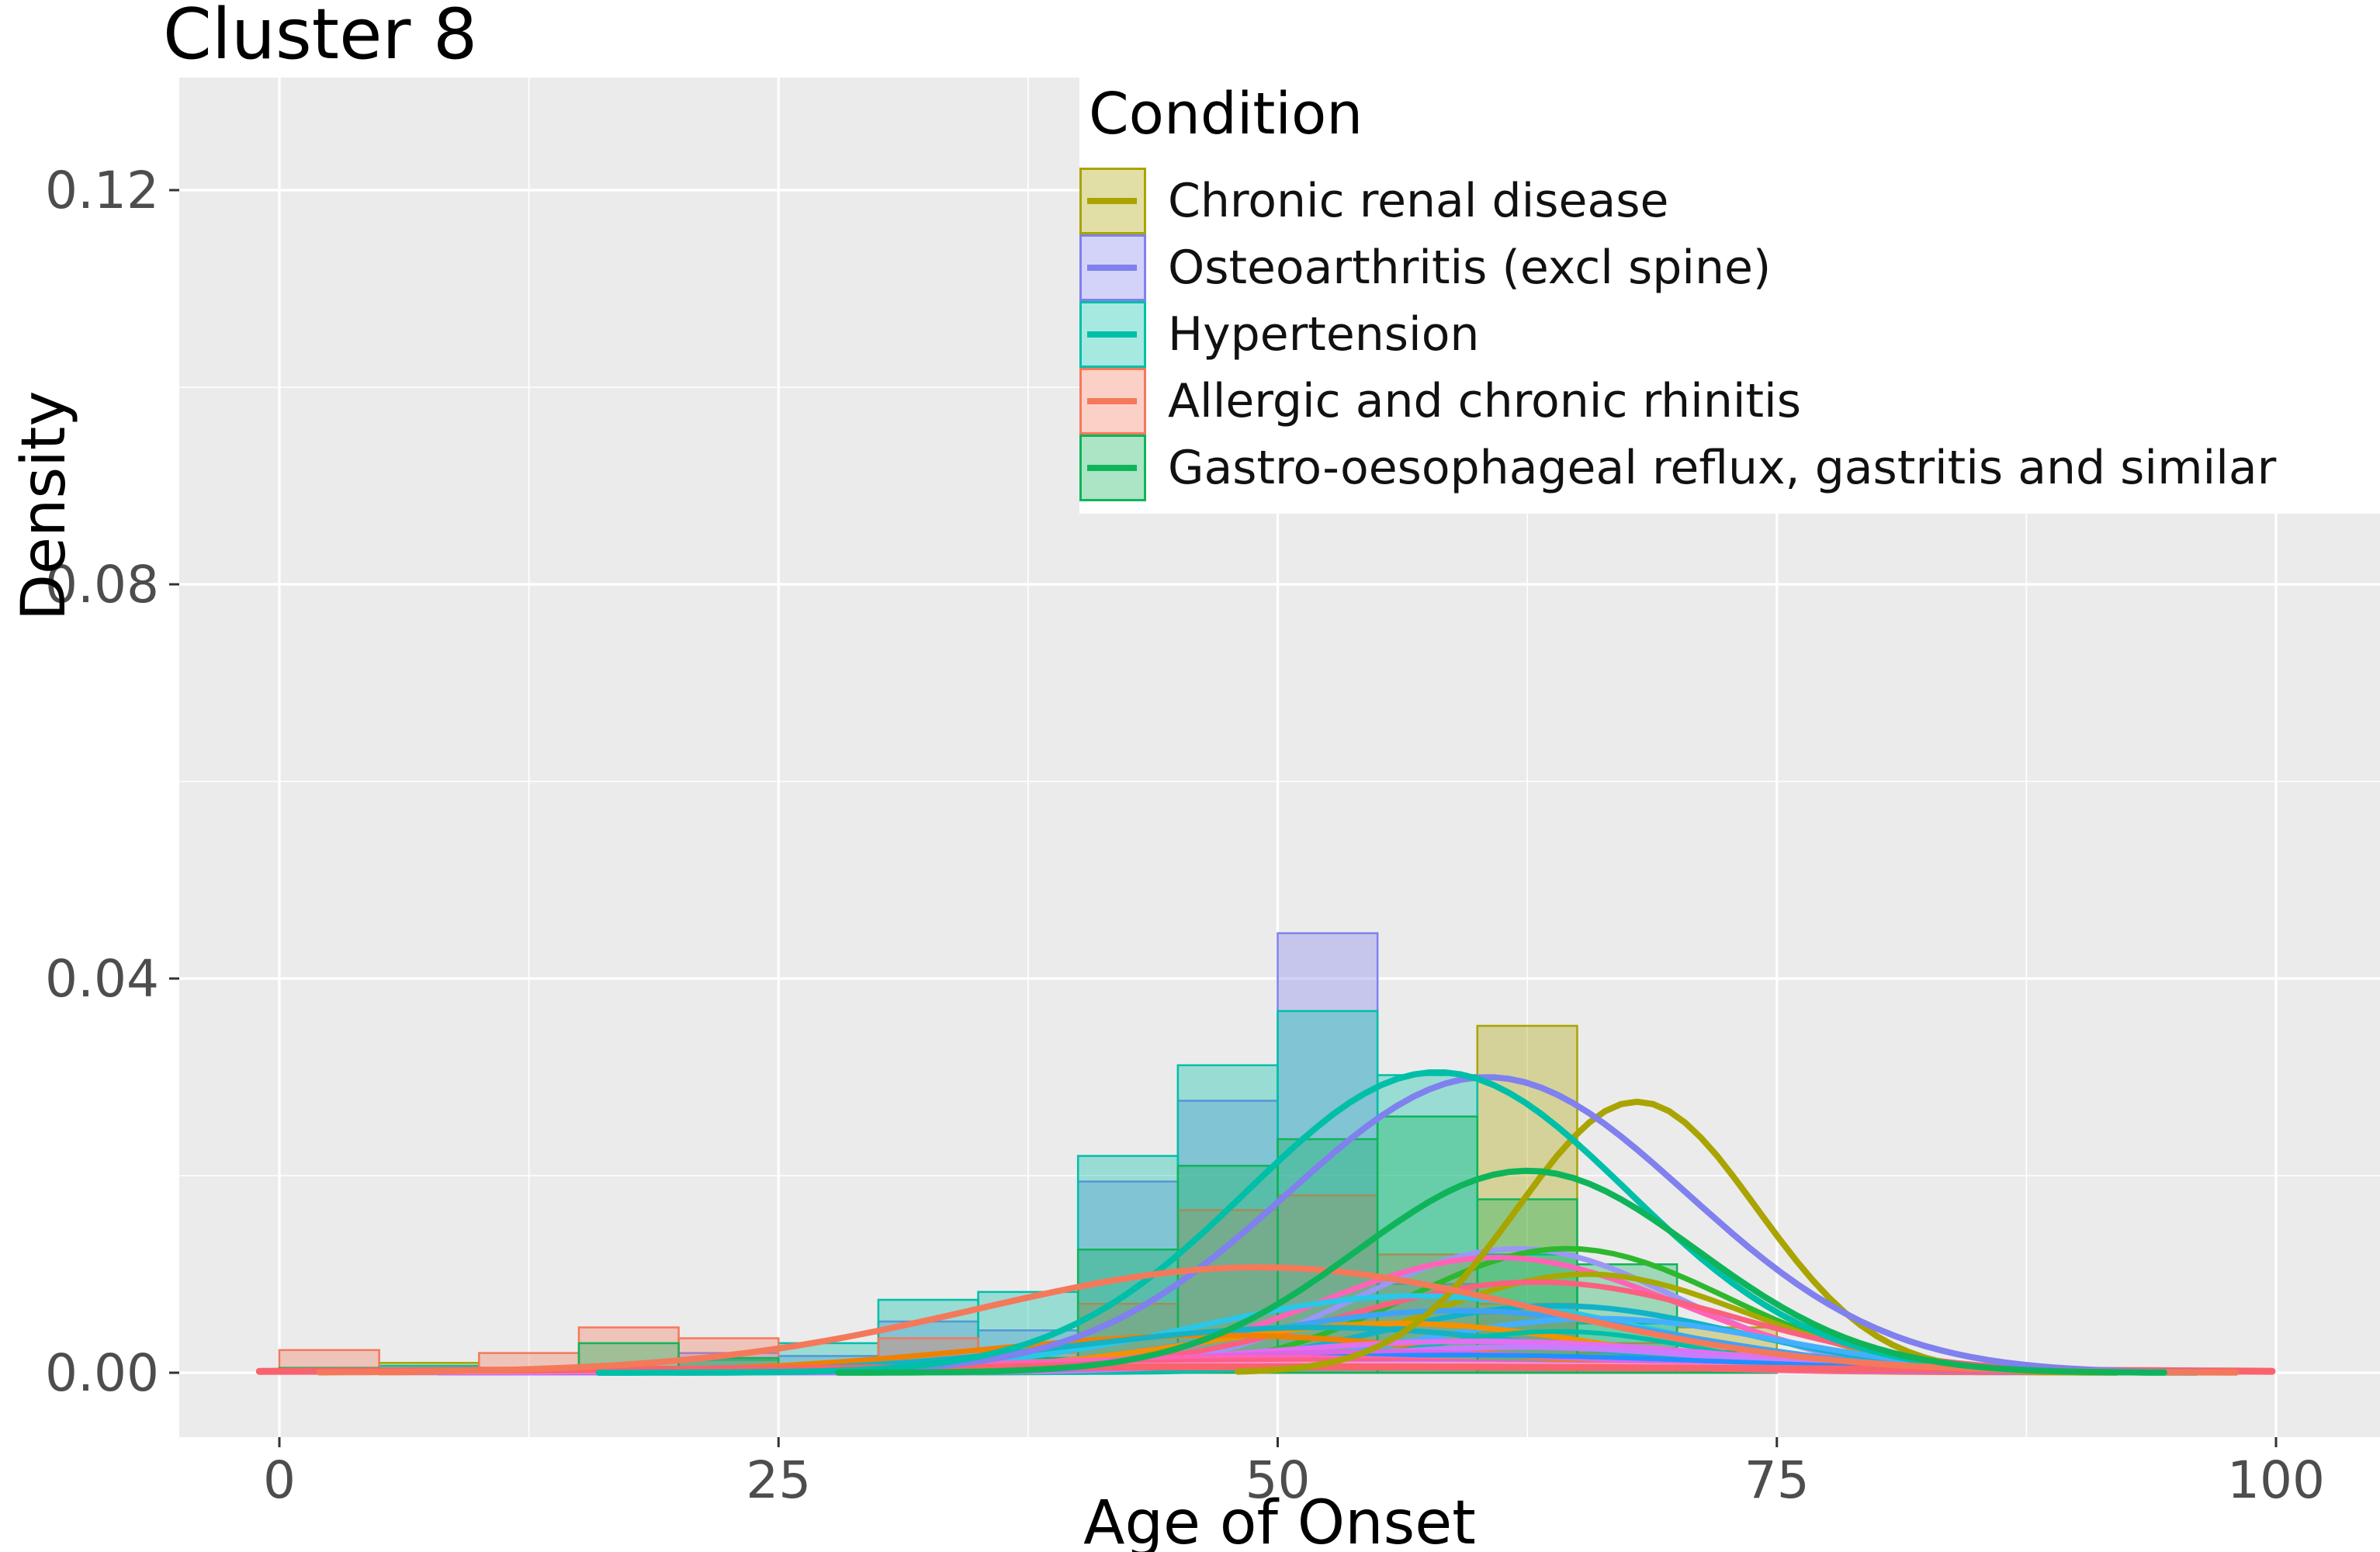 This screenshot has width=2380, height=1552. What do you see at coordinates (44, 506) in the screenshot?
I see `y-axis-title: Density` at bounding box center [44, 506].